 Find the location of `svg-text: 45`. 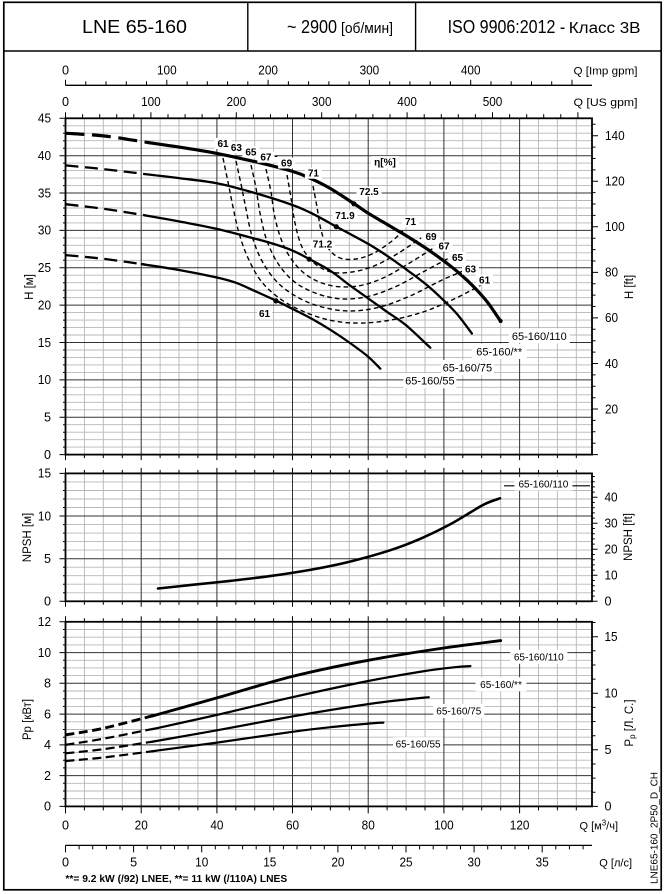

svg-text: 45 is located at coordinates (44, 119).